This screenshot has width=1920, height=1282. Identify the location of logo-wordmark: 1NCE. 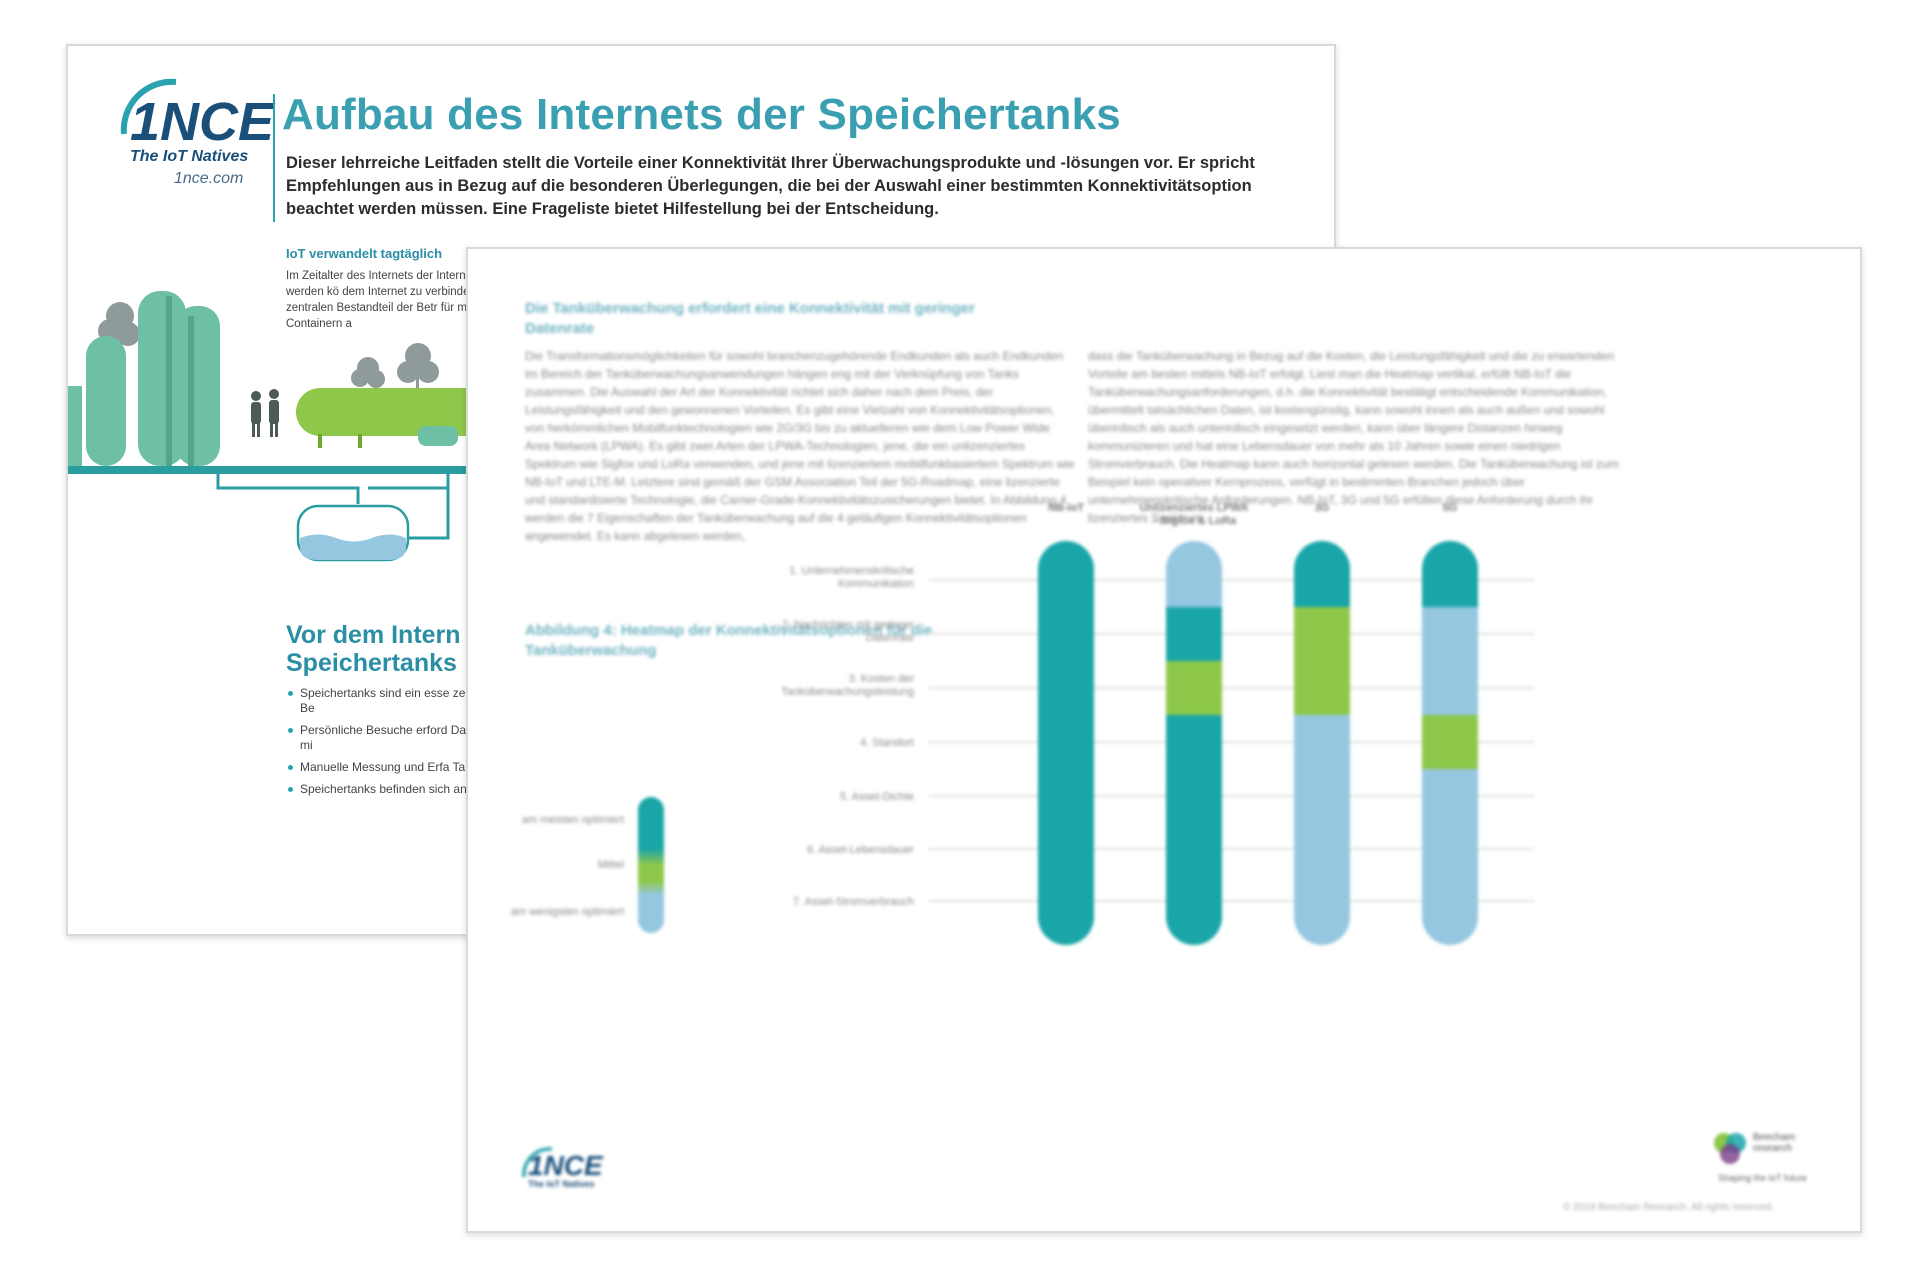
(203, 120).